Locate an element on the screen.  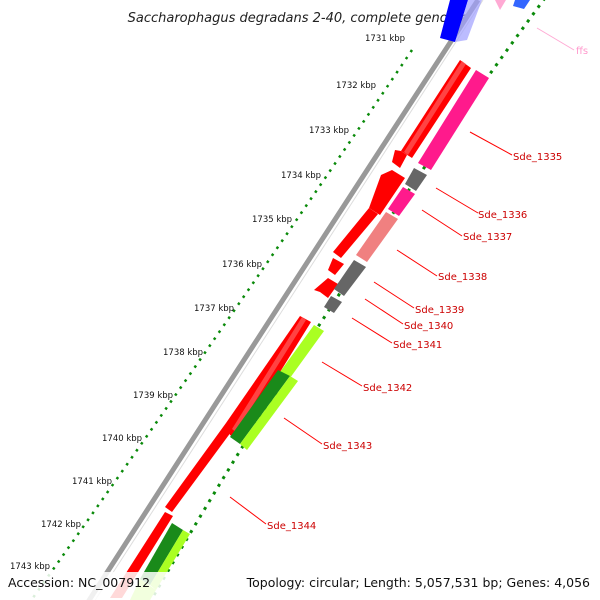
ruler-label: 1733 kbp is located at coordinates (329, 131).